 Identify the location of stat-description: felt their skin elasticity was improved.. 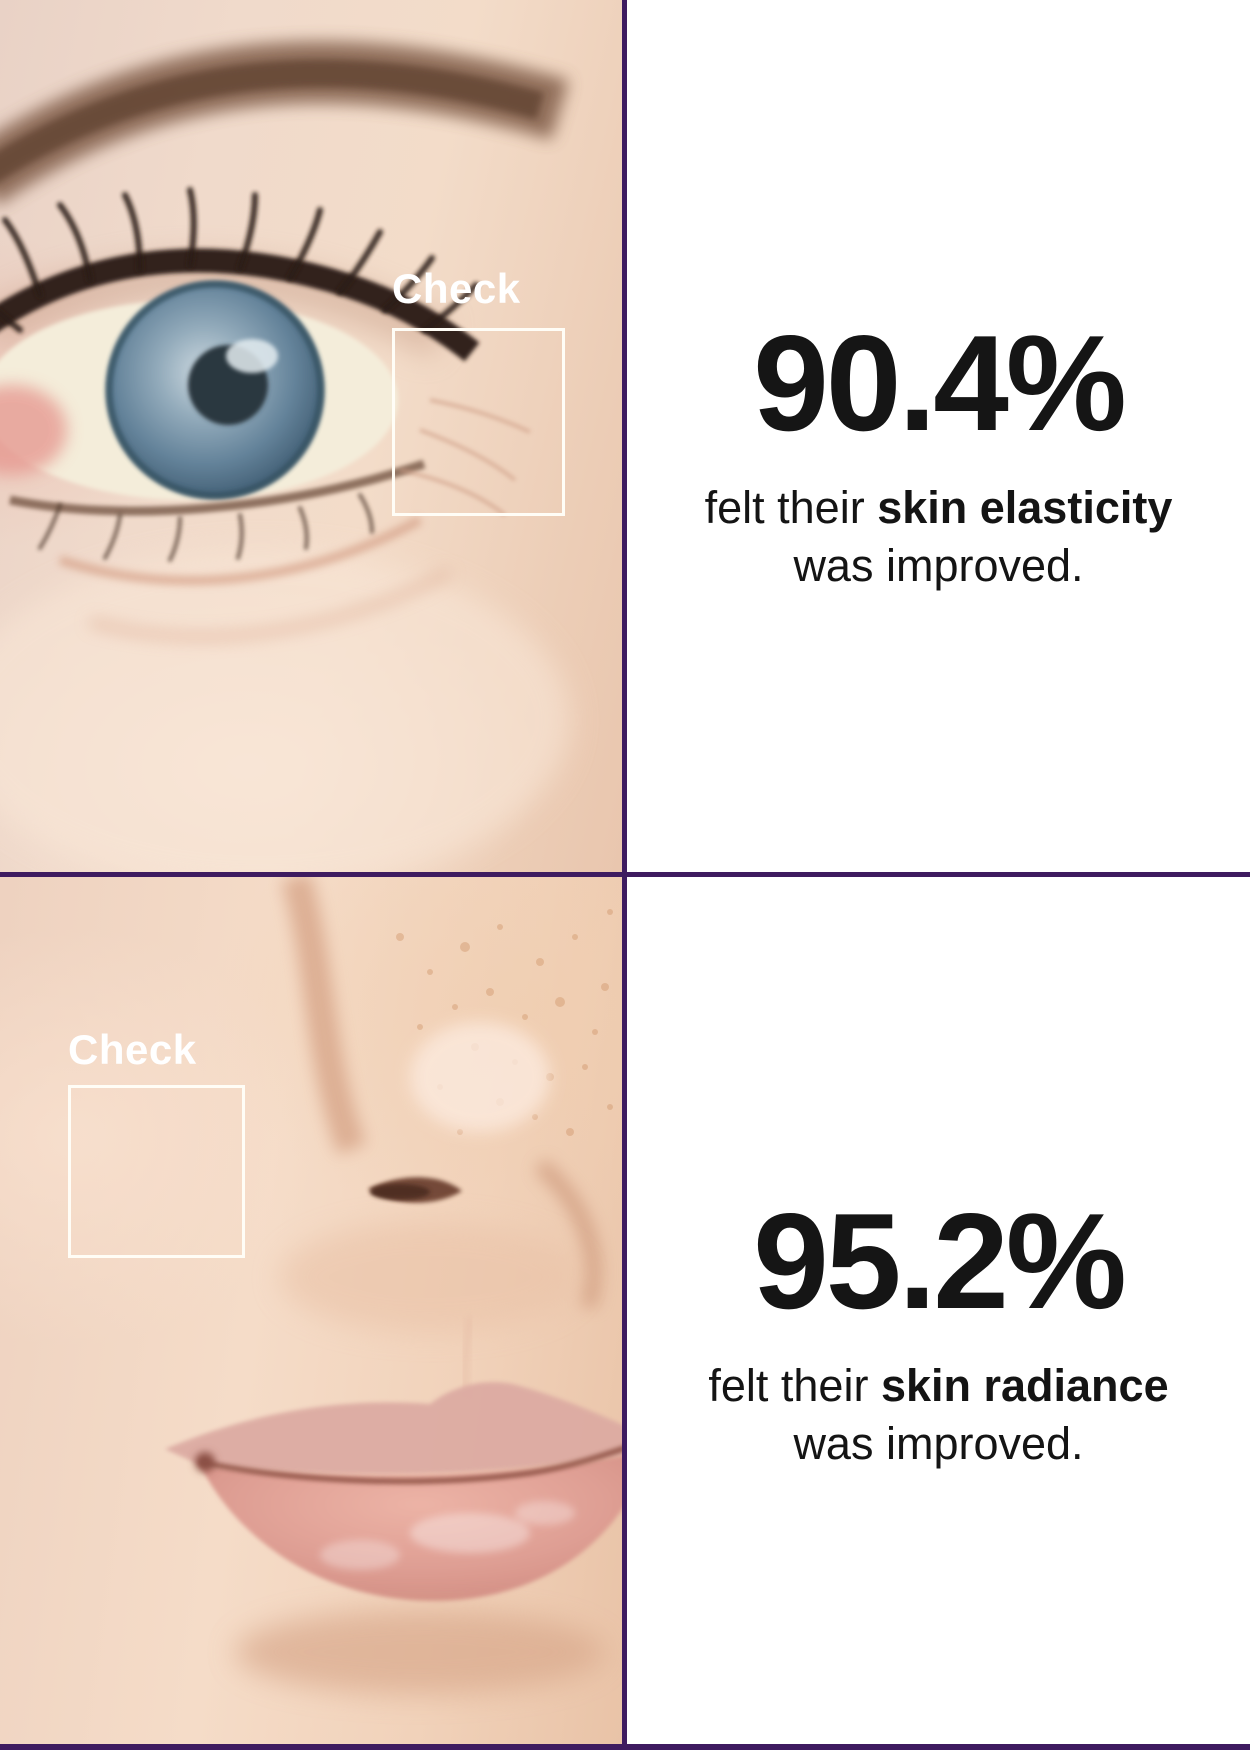
(939, 536).